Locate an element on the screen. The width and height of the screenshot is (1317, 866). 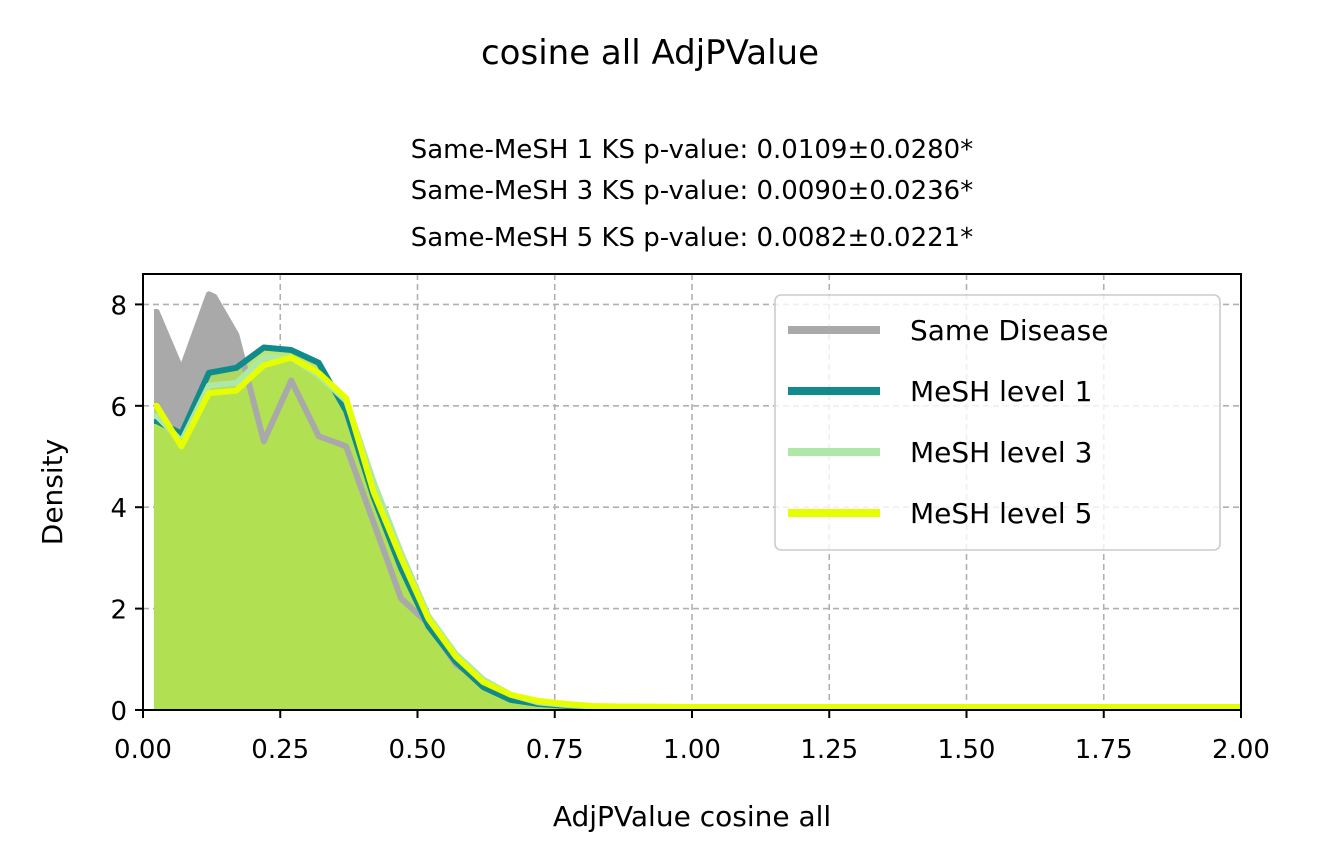
y-tick-label-0: 0 is located at coordinates (118, 712).